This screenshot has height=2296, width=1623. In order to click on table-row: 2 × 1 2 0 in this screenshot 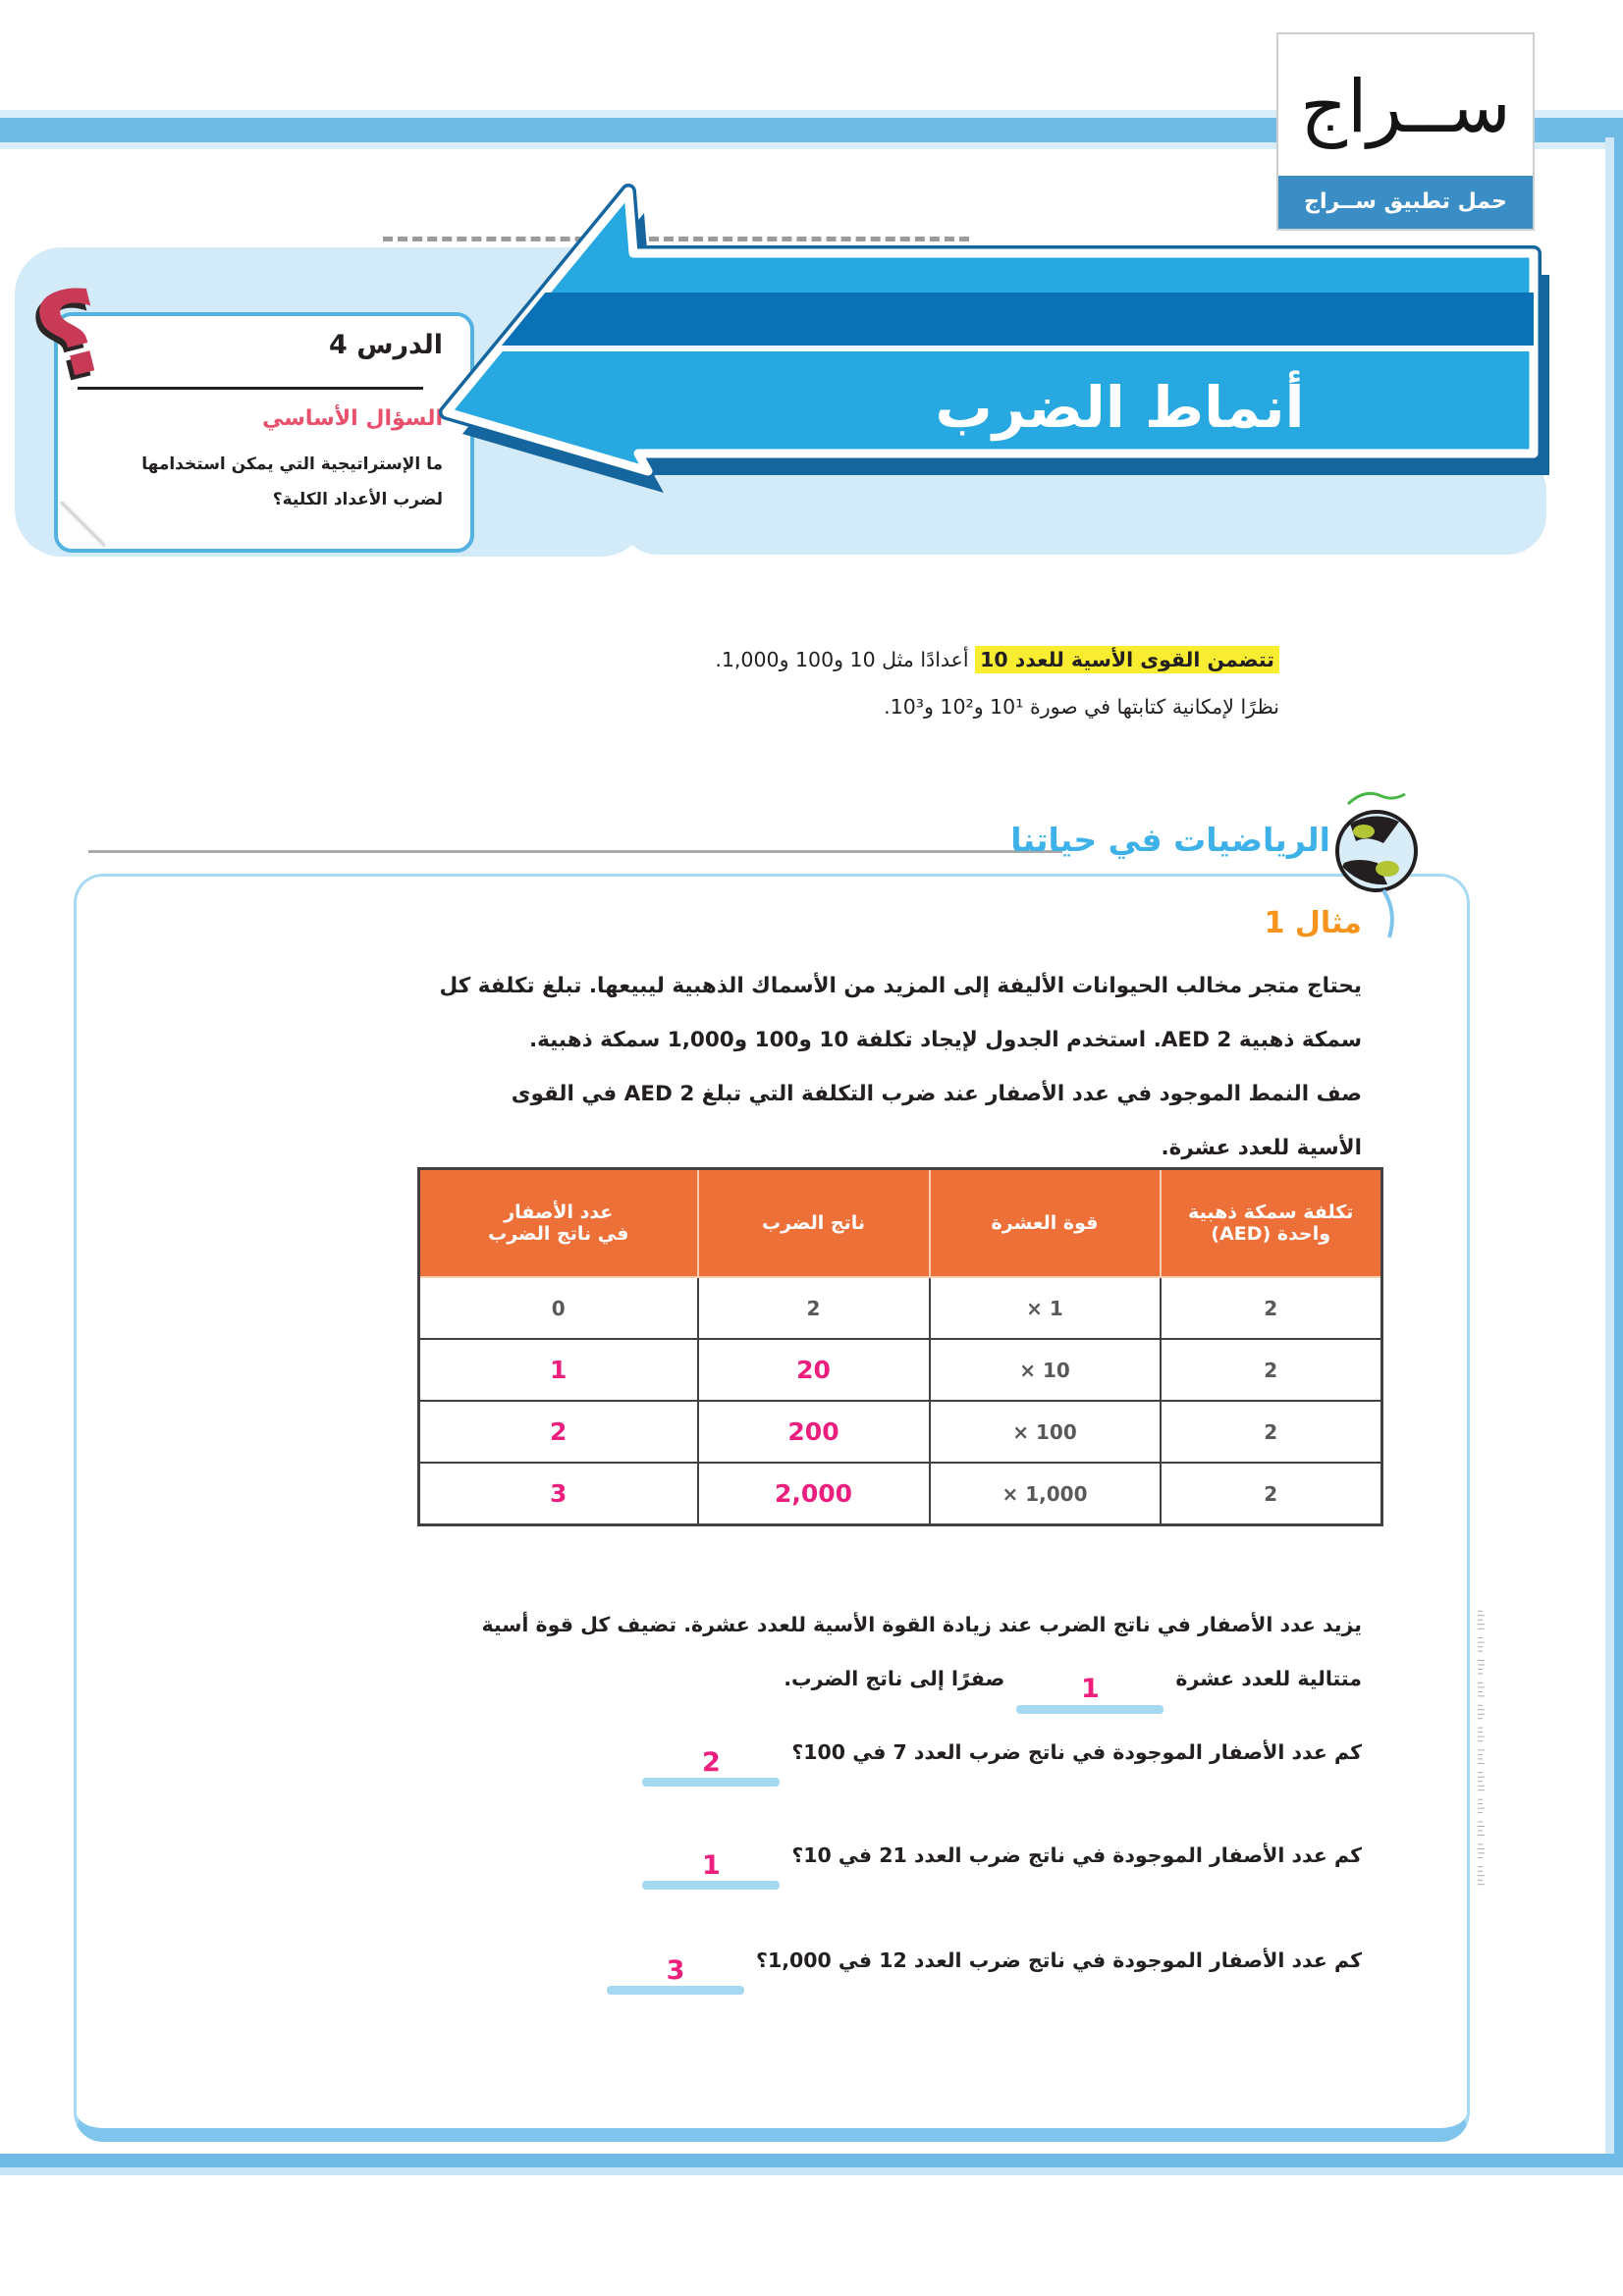, I will do `click(900, 1308)`.